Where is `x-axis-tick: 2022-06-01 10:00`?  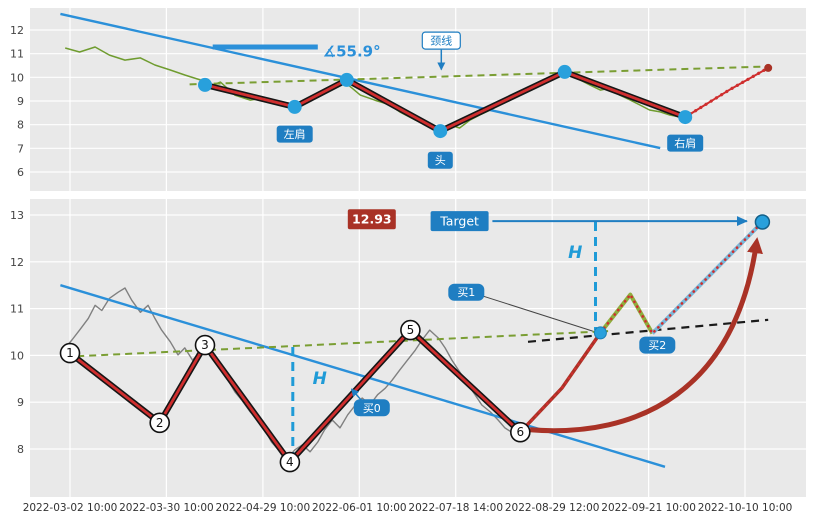
x-axis-tick: 2022-06-01 10:00 is located at coordinates (359, 508).